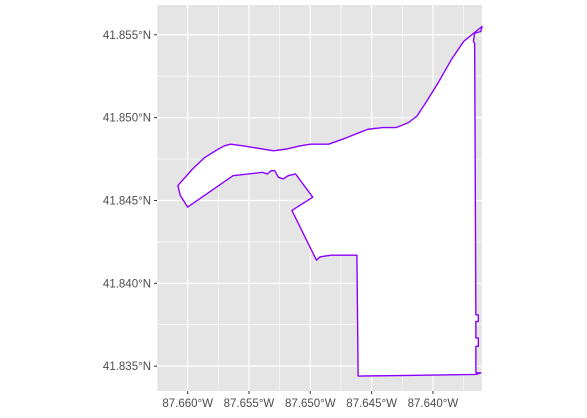  What do you see at coordinates (249, 404) in the screenshot?
I see `x-tick-label: 87.655°W` at bounding box center [249, 404].